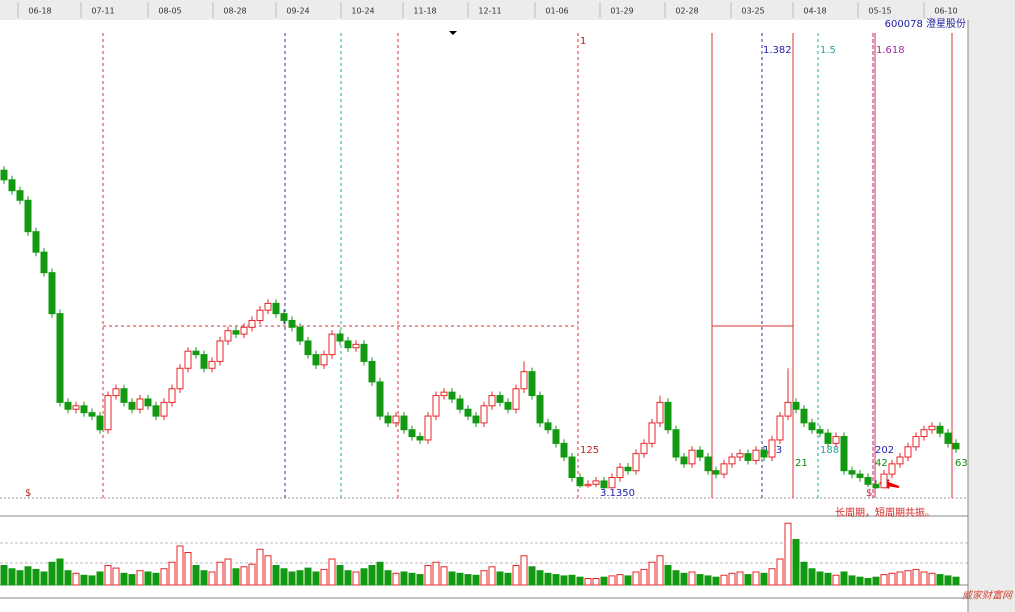 The width and height of the screenshot is (1015, 612). I want to click on annotation: 长周期，短周期共振。, so click(885, 512).